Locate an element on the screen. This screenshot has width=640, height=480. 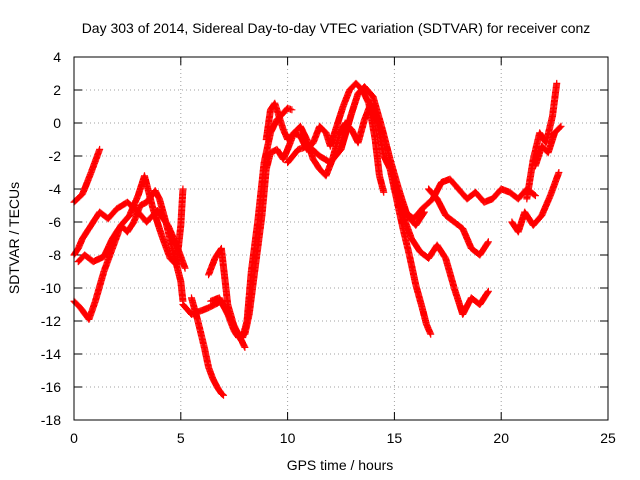
y-tick-label: -2 is located at coordinates (55, 156).